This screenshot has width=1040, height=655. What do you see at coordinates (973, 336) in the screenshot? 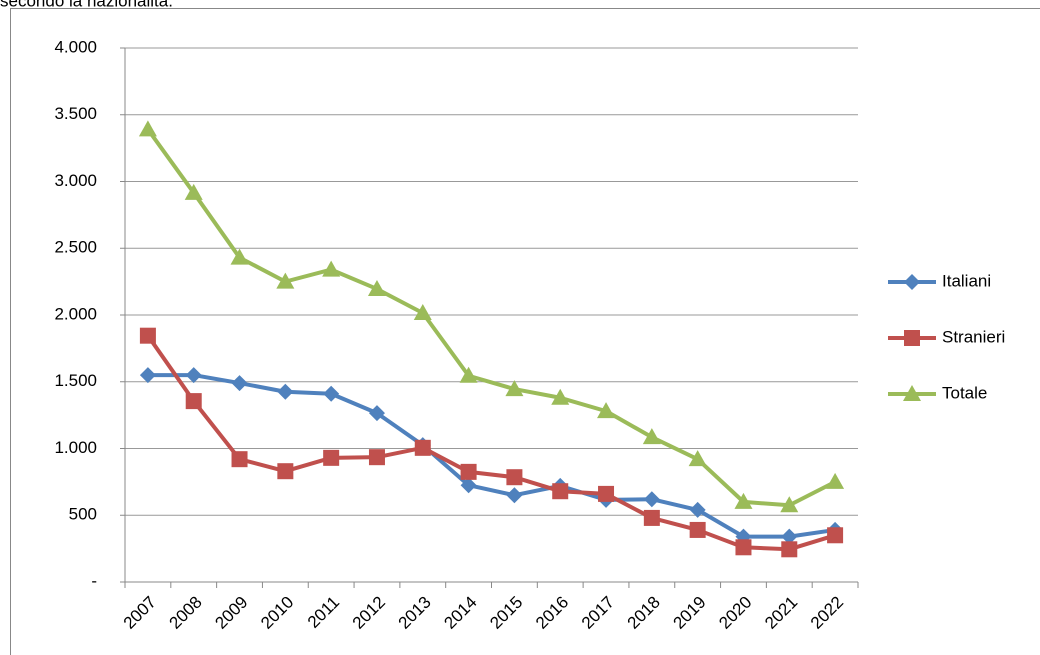
I see `legend-label: Stranieri` at bounding box center [973, 336].